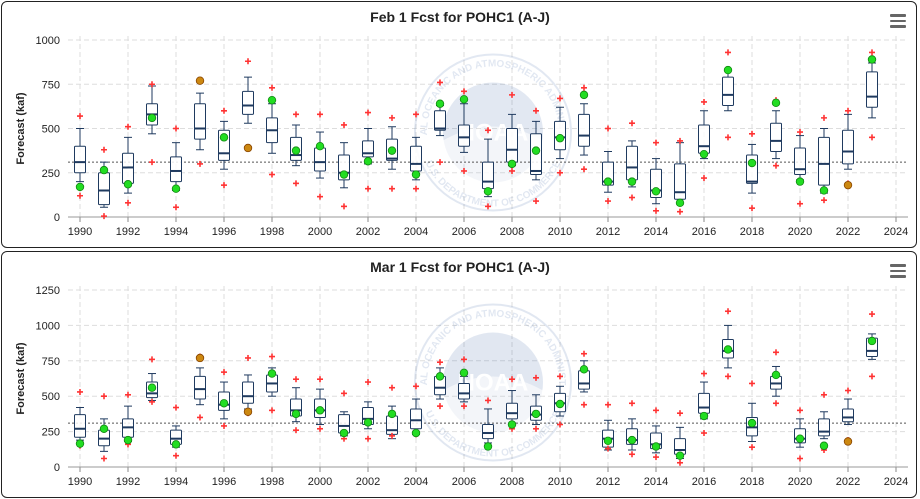 This screenshot has height=499, width=920. What do you see at coordinates (272, 382) in the screenshot?
I see `box-1998` at bounding box center [272, 382].